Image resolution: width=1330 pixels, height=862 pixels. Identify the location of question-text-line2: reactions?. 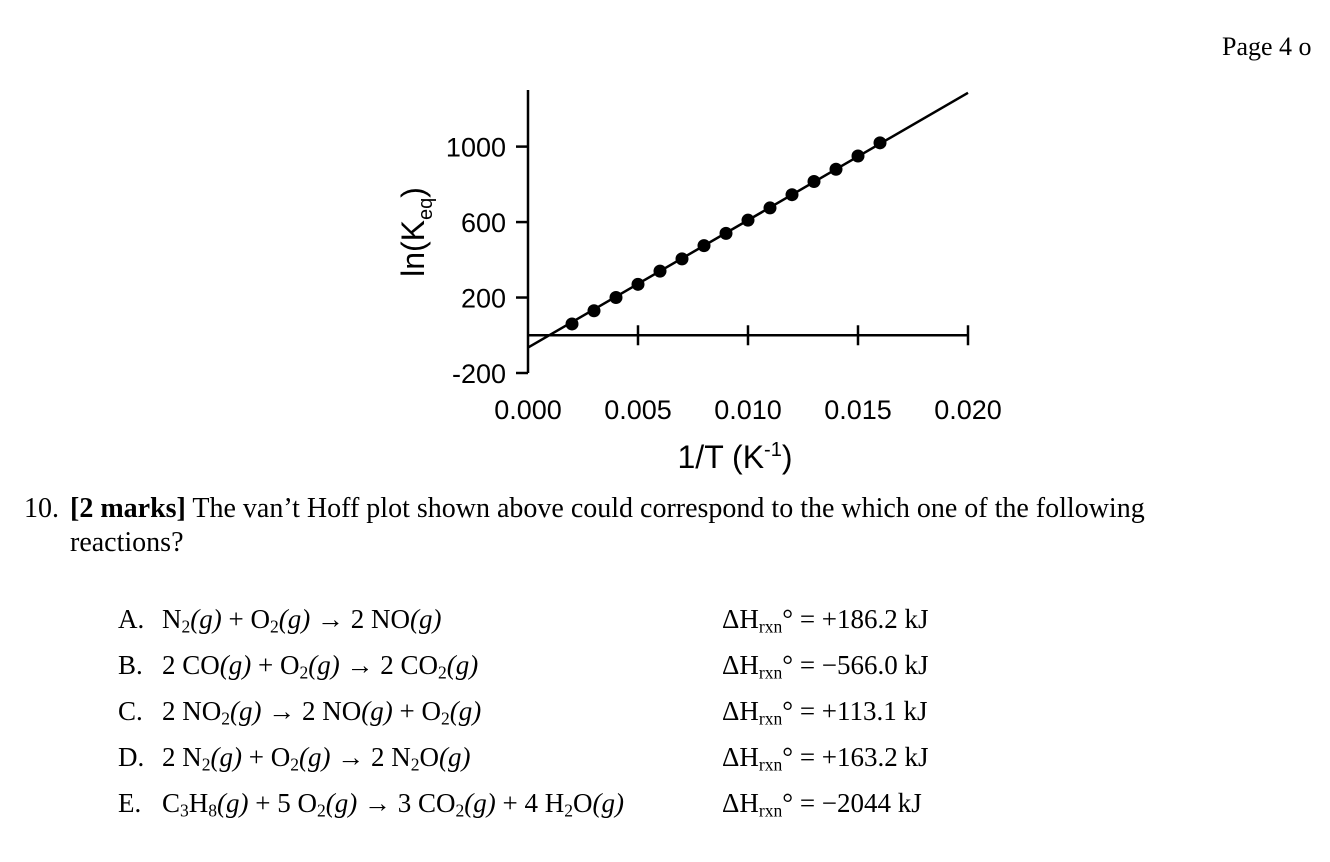
(127, 542).